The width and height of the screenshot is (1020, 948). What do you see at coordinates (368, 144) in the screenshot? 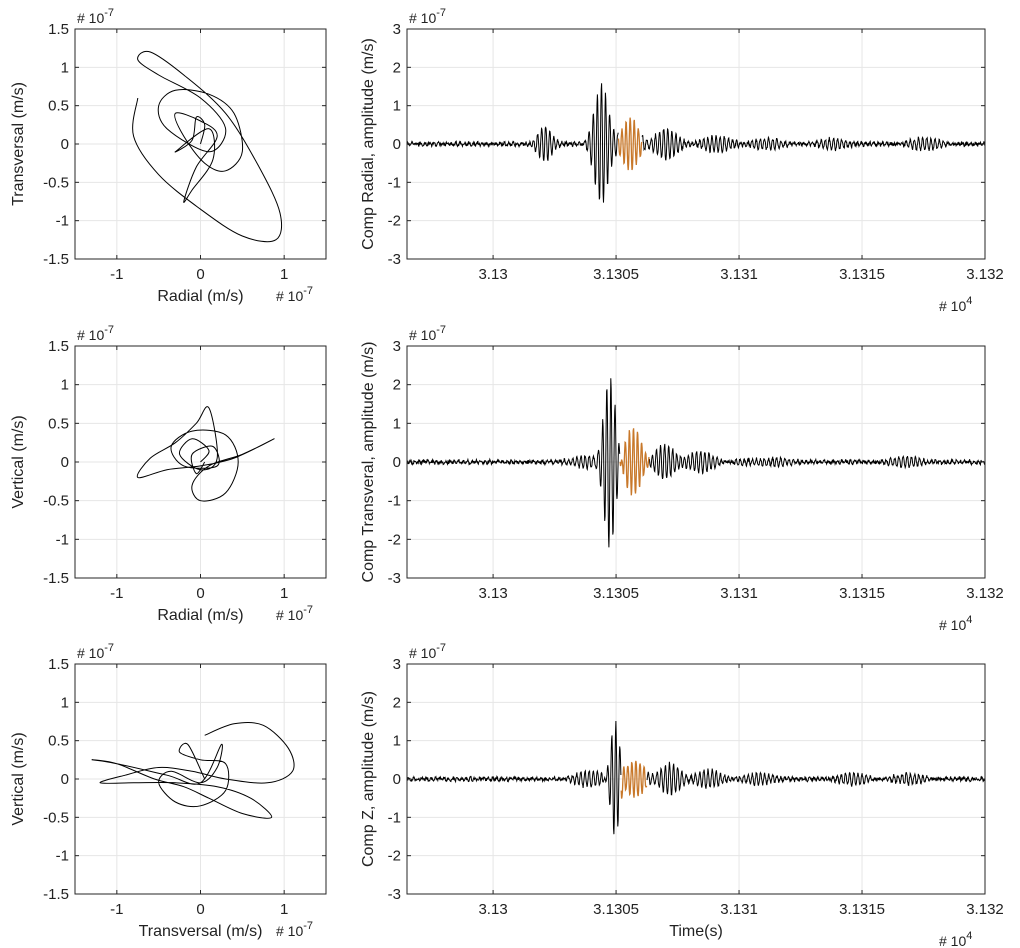
I see `y-axis-label: Comp Radial, amplitude (m/s)` at bounding box center [368, 144].